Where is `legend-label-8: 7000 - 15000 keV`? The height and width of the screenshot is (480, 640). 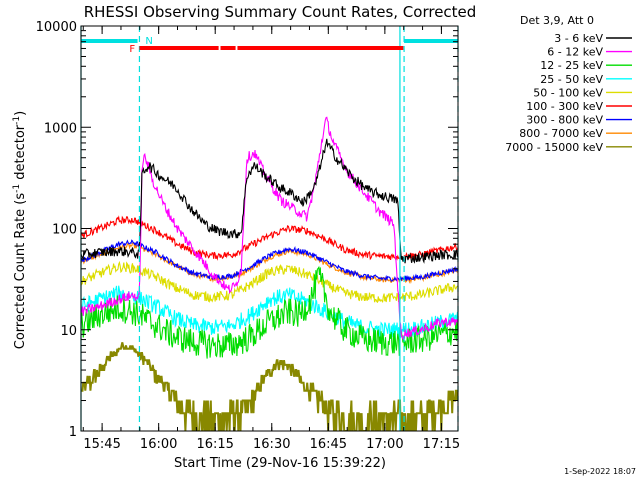 legend-label-8: 7000 - 15000 keV is located at coordinates (554, 147).